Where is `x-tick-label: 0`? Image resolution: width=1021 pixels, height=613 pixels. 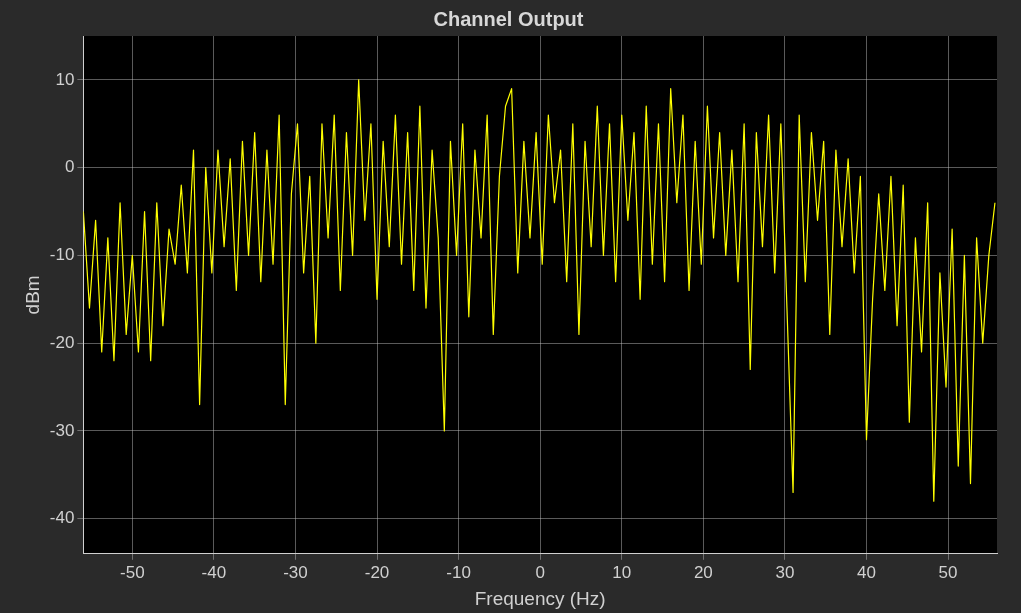 x-tick-label: 0 is located at coordinates (540, 572).